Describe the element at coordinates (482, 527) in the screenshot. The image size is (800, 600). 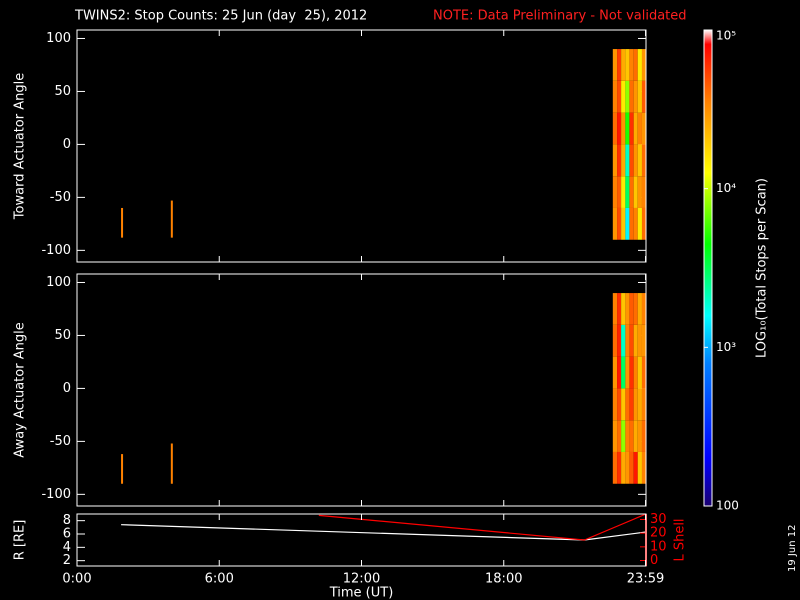
I see `series-line` at that location.